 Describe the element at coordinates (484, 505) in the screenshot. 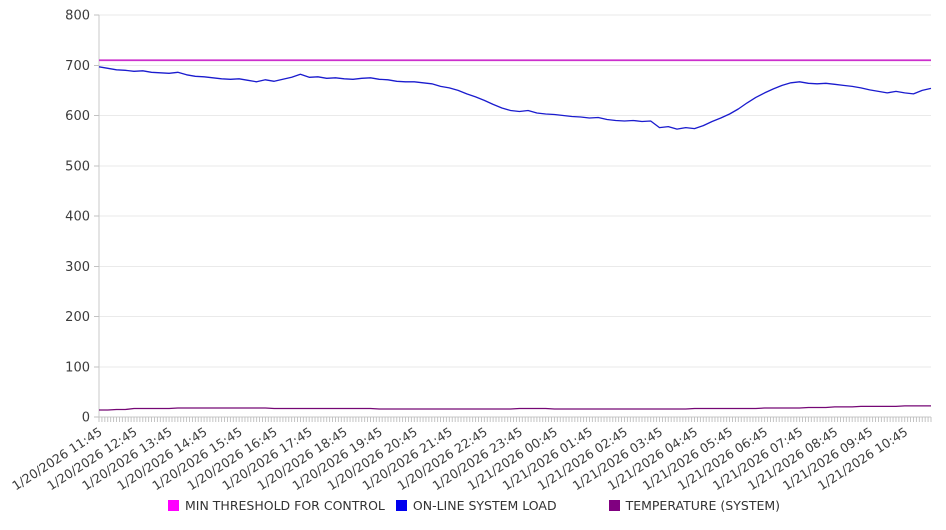

I see `legend-label-system-load: ON-LINE SYSTEM LOAD` at that location.